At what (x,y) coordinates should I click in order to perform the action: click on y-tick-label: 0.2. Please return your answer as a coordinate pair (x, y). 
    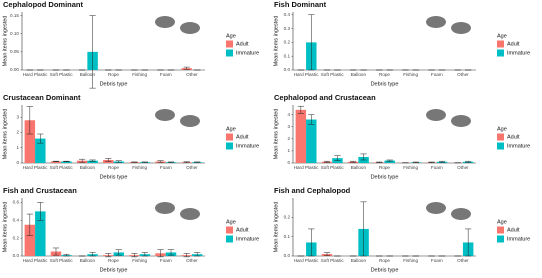
    Looking at the image, I should click on (287, 217).